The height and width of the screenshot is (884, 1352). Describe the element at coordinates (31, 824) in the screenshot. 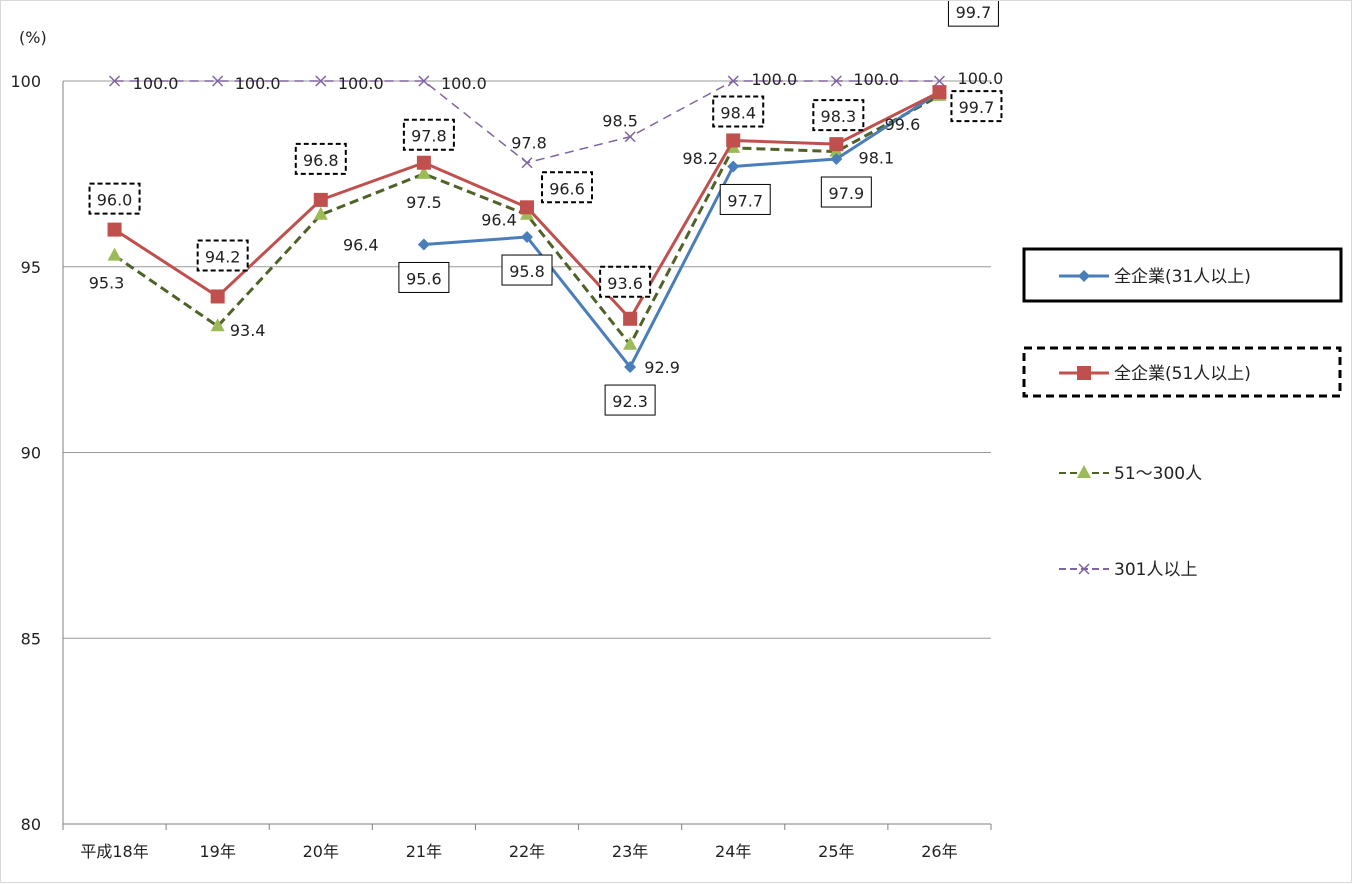

I see `y-tick-label: 80` at that location.